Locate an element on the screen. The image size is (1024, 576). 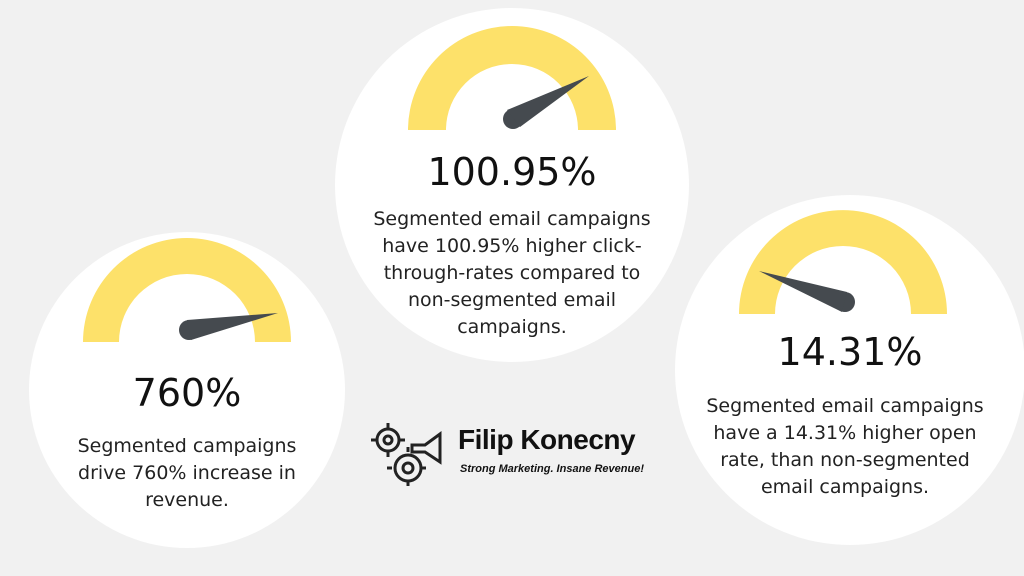
brand-name: Filip Konecny is located at coordinates (547, 439).